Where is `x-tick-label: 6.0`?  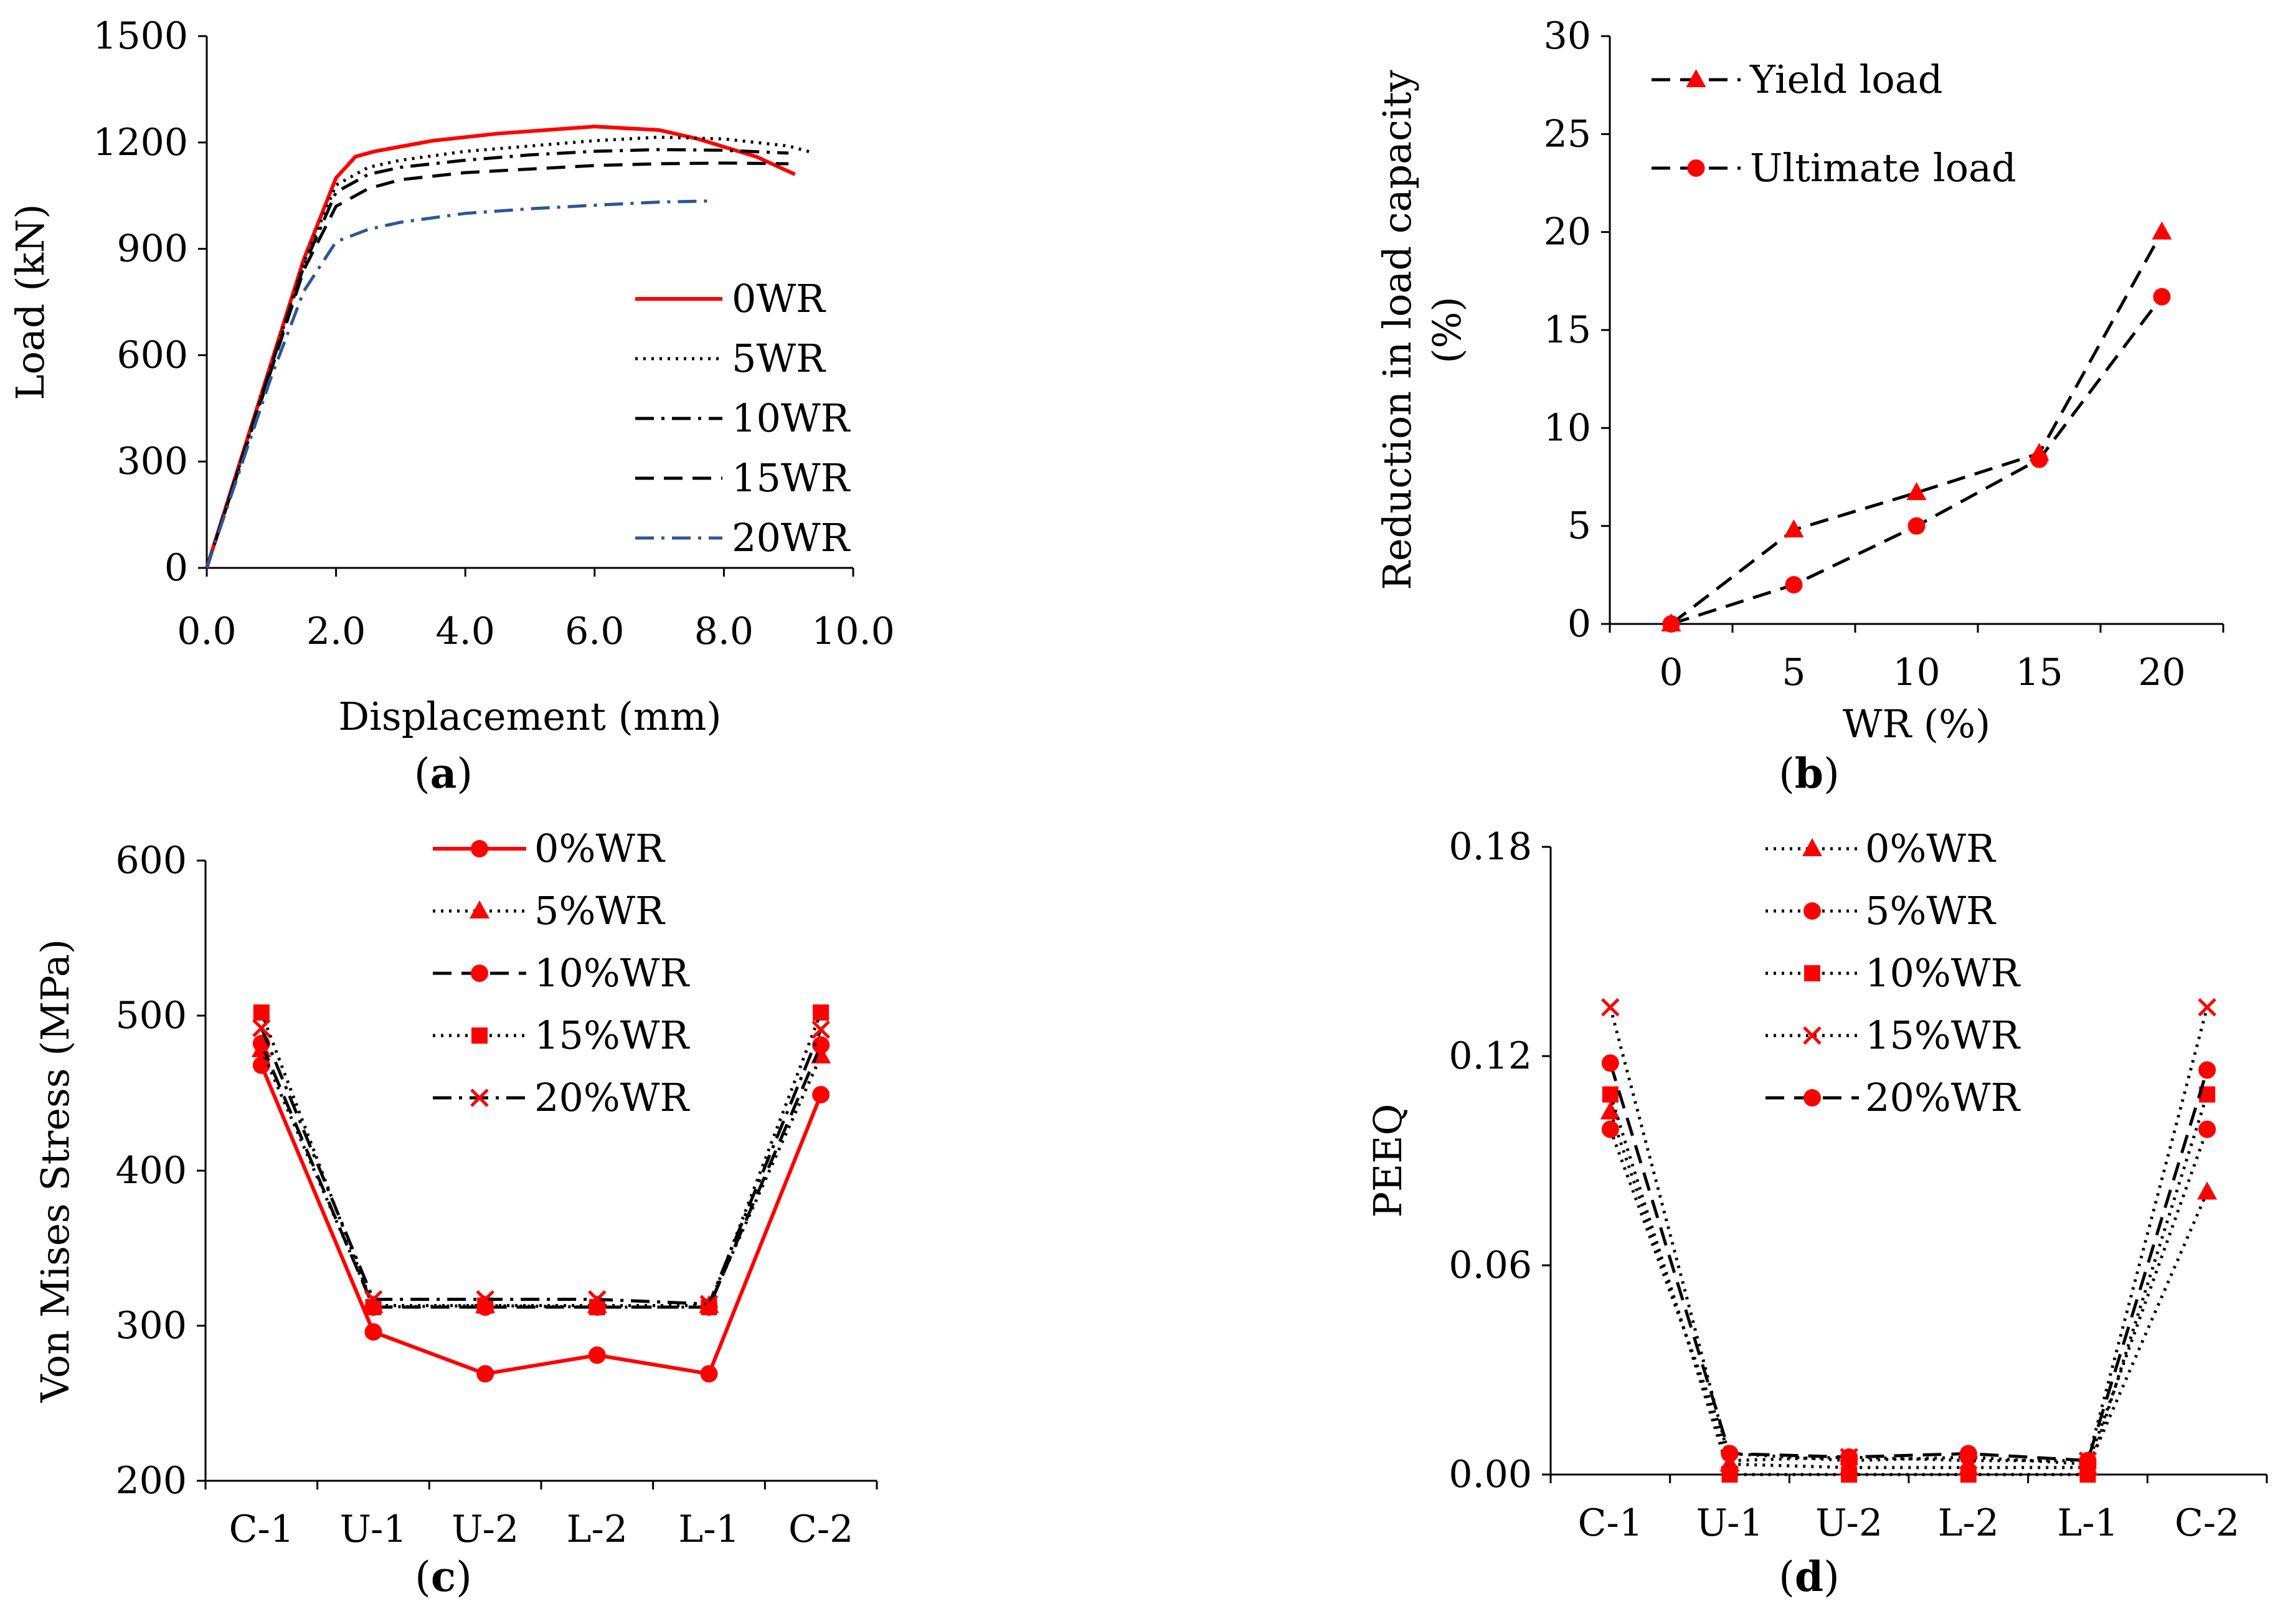 x-tick-label: 6.0 is located at coordinates (594, 631).